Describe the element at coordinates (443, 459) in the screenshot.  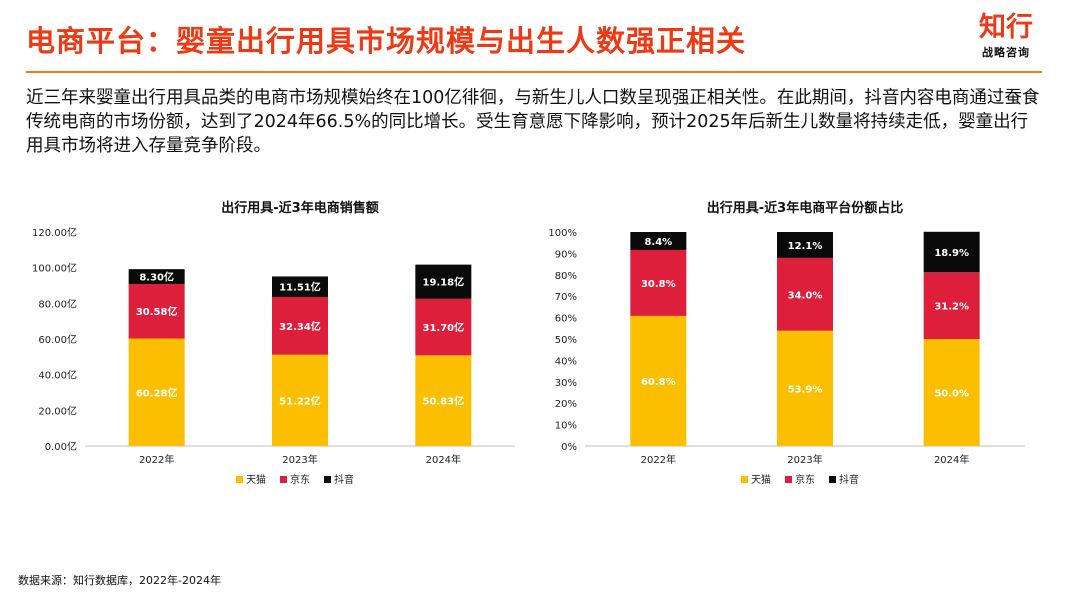
I see `sales-x-tick-label: 2024年` at that location.